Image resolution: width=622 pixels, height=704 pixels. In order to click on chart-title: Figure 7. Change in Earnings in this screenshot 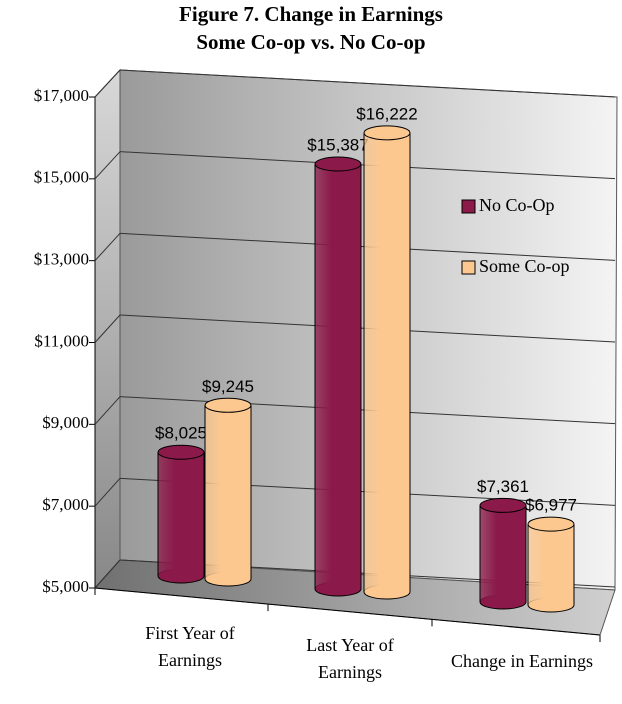, I will do `click(311, 14)`.